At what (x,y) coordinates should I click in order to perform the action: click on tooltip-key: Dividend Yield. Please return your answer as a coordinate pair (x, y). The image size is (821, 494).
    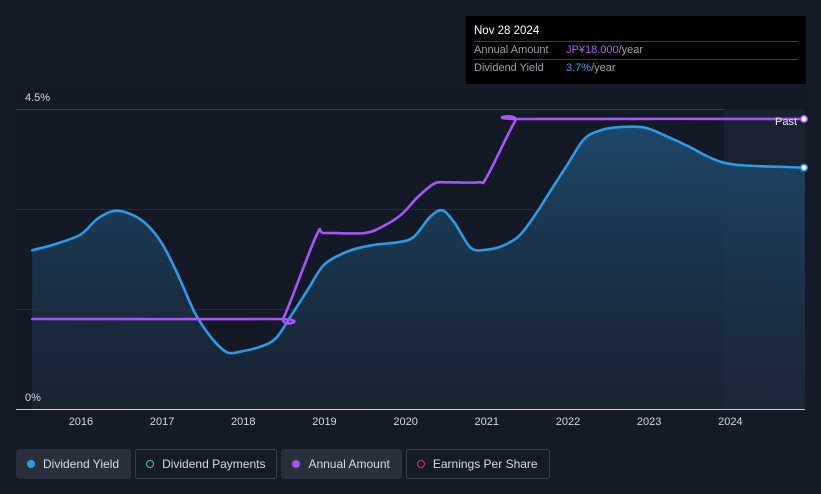
    Looking at the image, I should click on (509, 68).